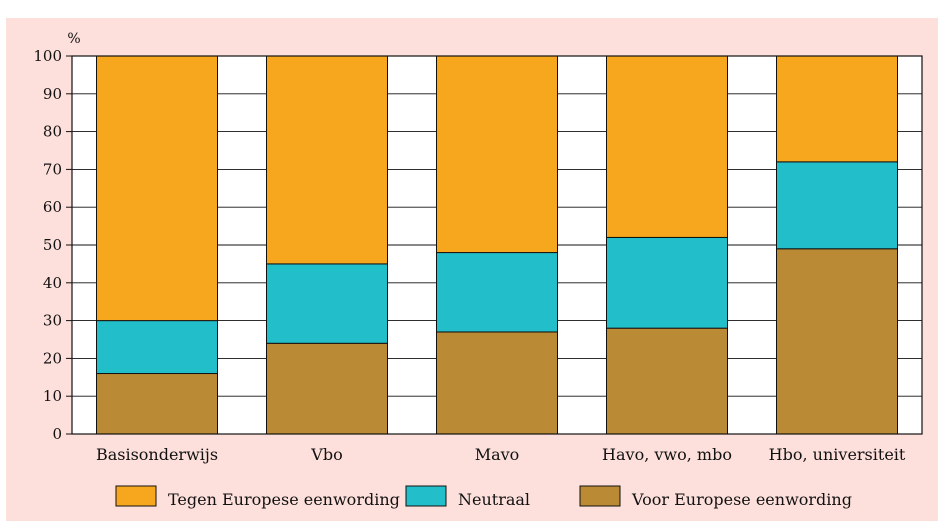 The height and width of the screenshot is (521, 944). What do you see at coordinates (284, 499) in the screenshot?
I see `legend-label: Tegen Europese eenwording` at bounding box center [284, 499].